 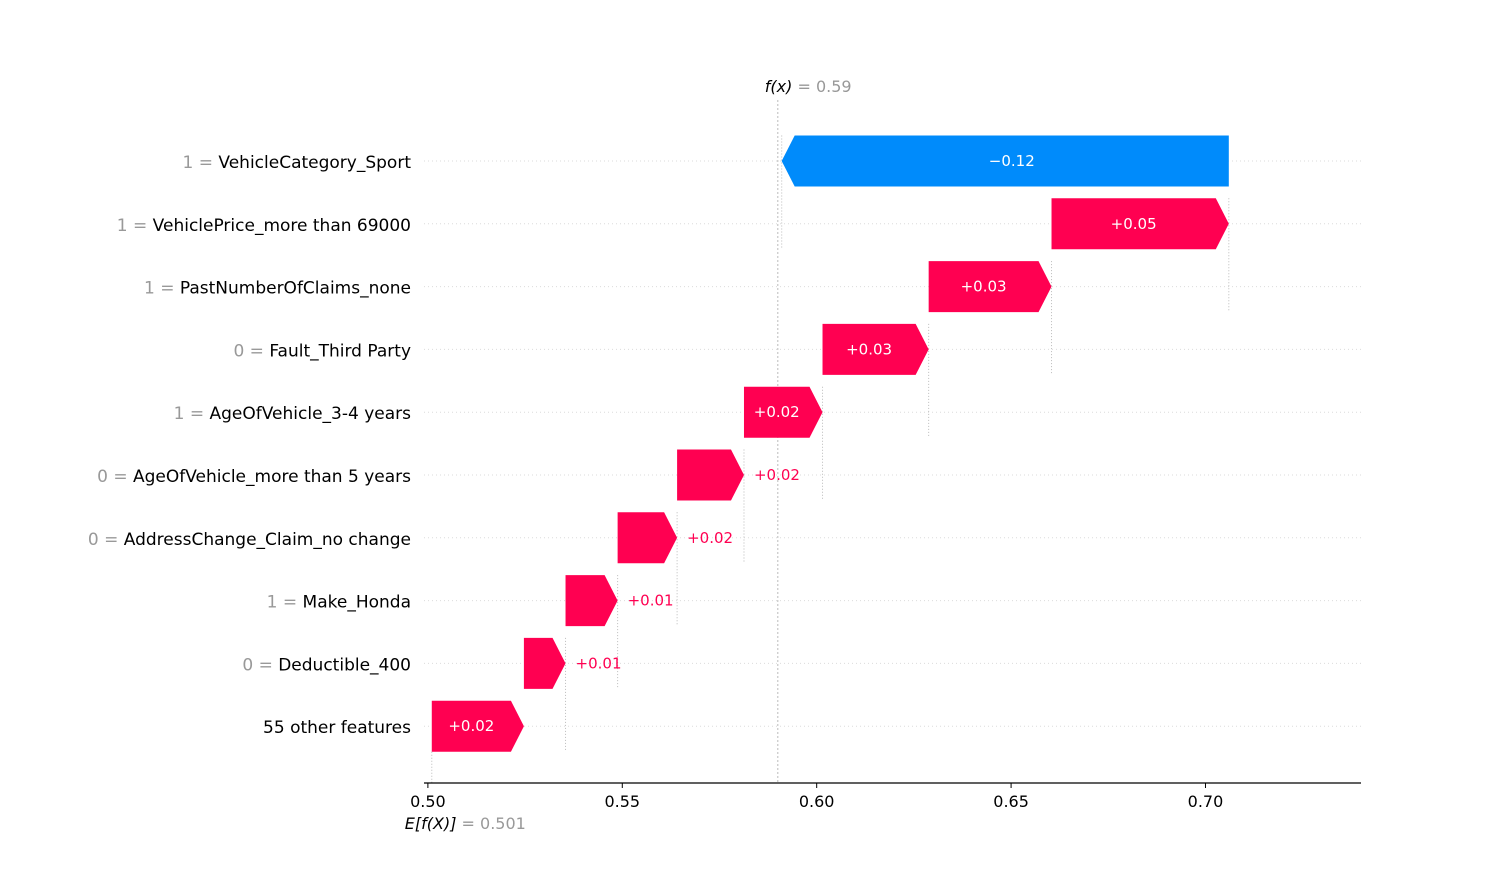 What do you see at coordinates (1134, 224) in the screenshot?
I see `bar-value-label: +0.05` at bounding box center [1134, 224].